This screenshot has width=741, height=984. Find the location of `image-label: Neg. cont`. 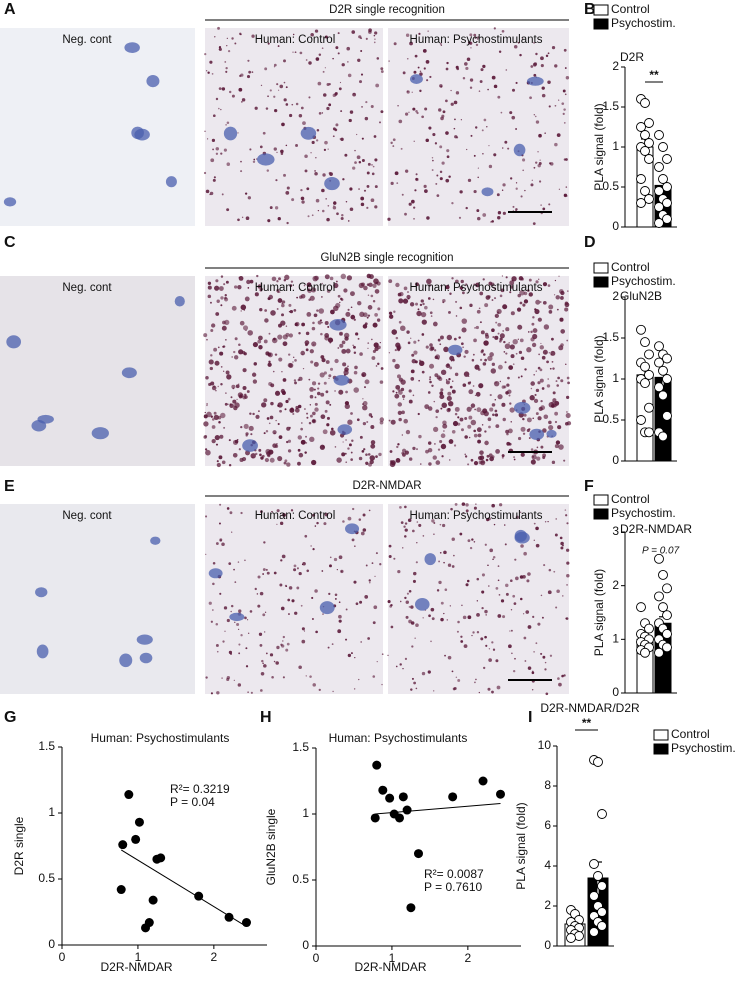

image-label: Neg. cont is located at coordinates (87, 516).